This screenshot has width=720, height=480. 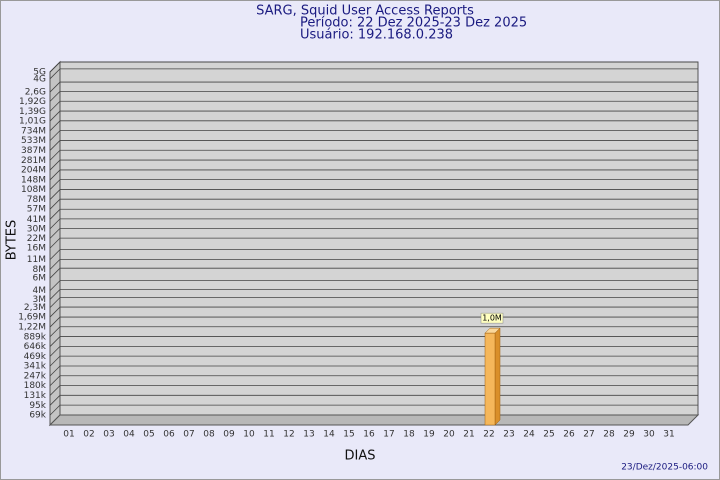 What do you see at coordinates (33, 131) in the screenshot?
I see `y-tick-label: 734M` at bounding box center [33, 131].